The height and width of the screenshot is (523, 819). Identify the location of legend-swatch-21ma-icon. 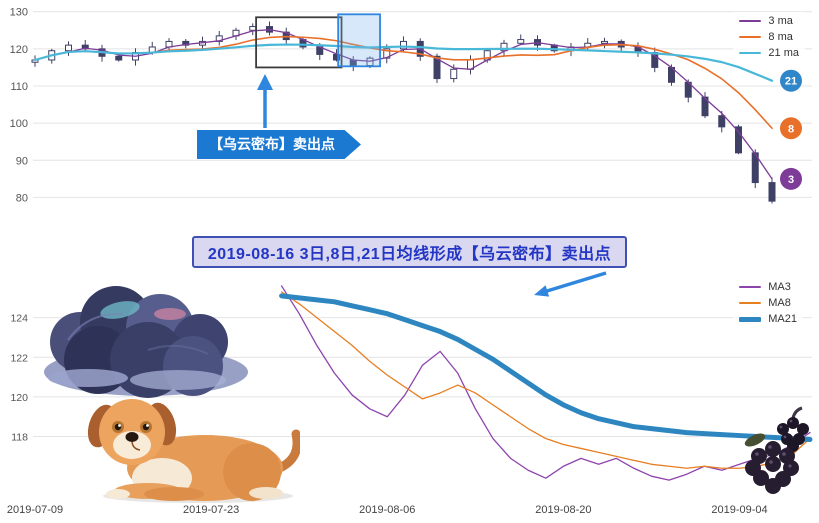
(750, 53).